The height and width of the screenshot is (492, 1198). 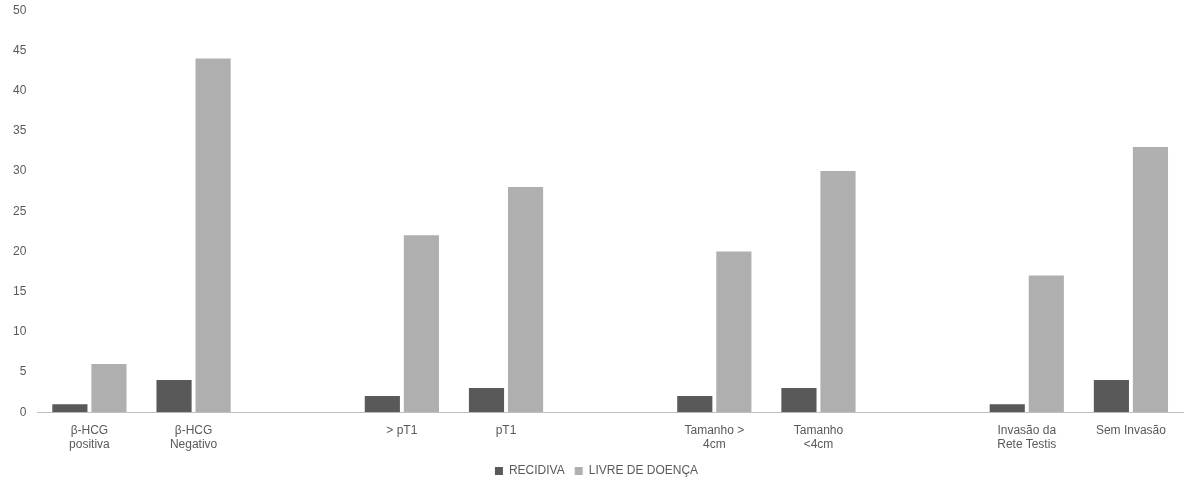 What do you see at coordinates (19, 290) in the screenshot?
I see `y-tick-label: 15` at bounding box center [19, 290].